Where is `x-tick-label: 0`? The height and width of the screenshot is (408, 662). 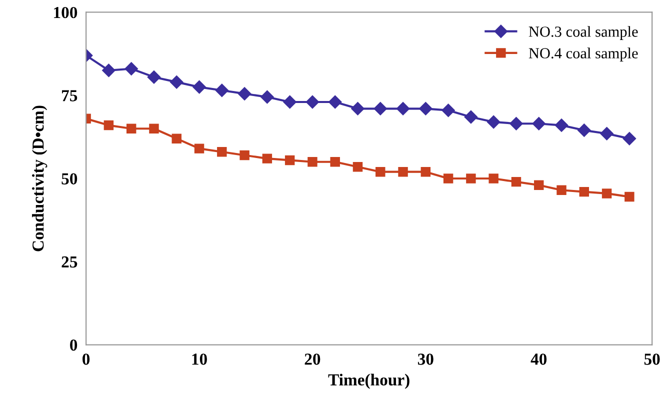 x-tick-label: 0 is located at coordinates (86, 359).